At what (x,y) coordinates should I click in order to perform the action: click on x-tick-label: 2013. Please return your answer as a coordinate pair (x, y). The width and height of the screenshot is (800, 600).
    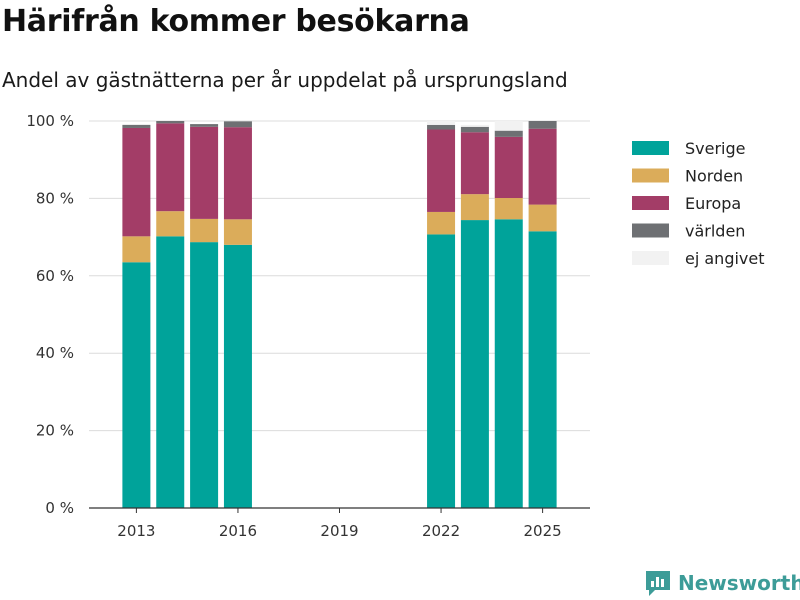
    Looking at the image, I should click on (136, 531).